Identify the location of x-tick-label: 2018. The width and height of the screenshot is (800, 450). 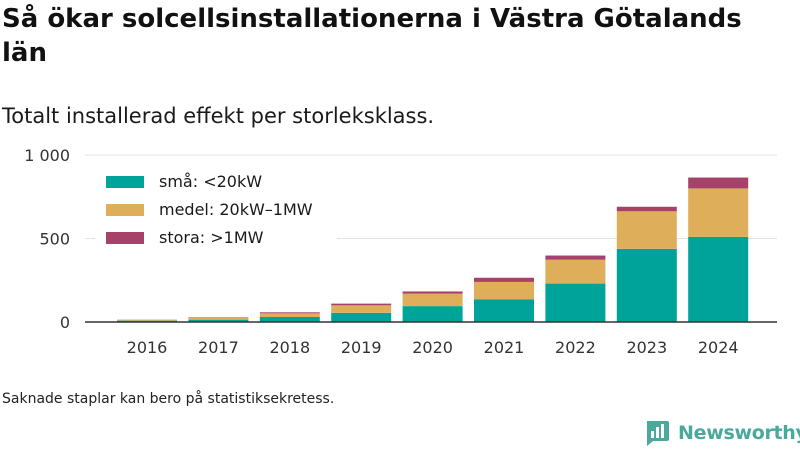
(289, 347).